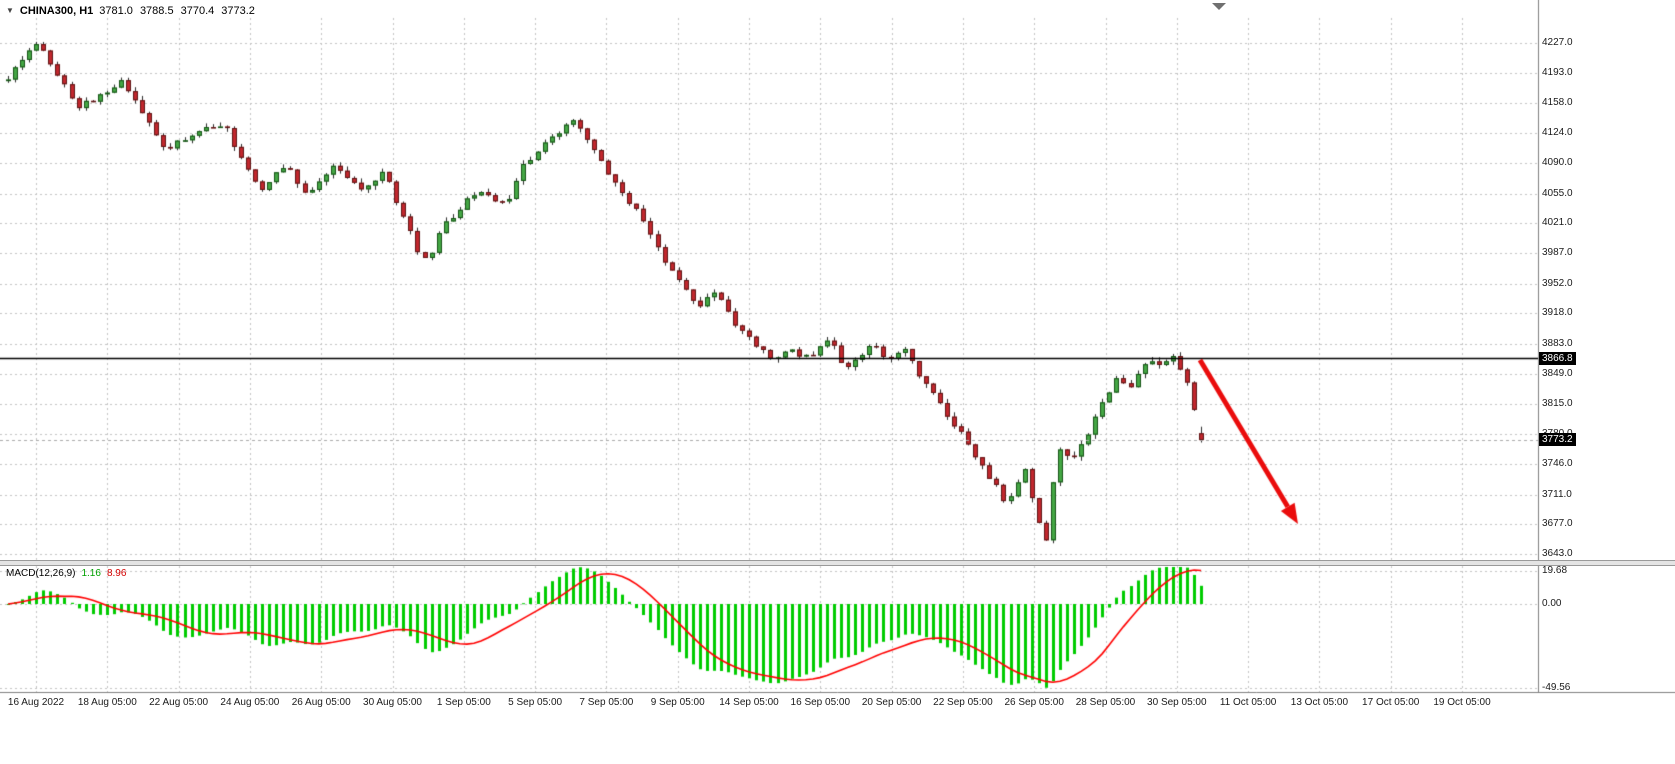 The width and height of the screenshot is (1675, 764). What do you see at coordinates (1557, 439) in the screenshot?
I see `price-tag-current: 3773.2` at bounding box center [1557, 439].